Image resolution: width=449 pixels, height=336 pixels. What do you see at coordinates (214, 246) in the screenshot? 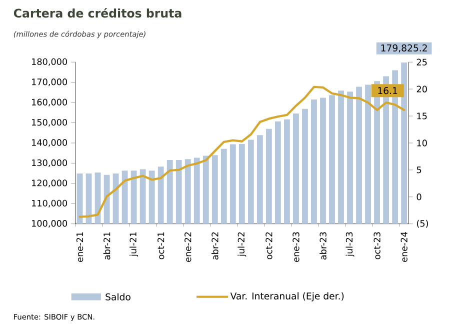
I see `x-tick-label: abr-22` at bounding box center [214, 246].